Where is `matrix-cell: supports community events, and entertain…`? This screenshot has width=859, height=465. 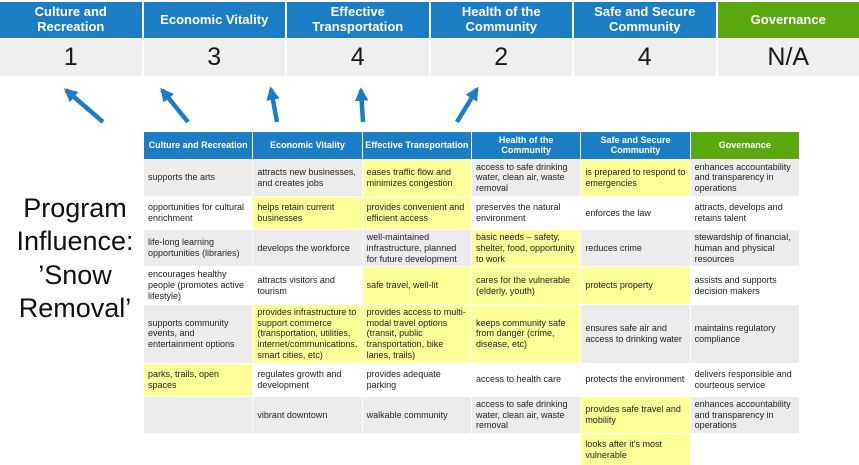
matrix-cell: supports community events, and entertain… is located at coordinates (198, 333).